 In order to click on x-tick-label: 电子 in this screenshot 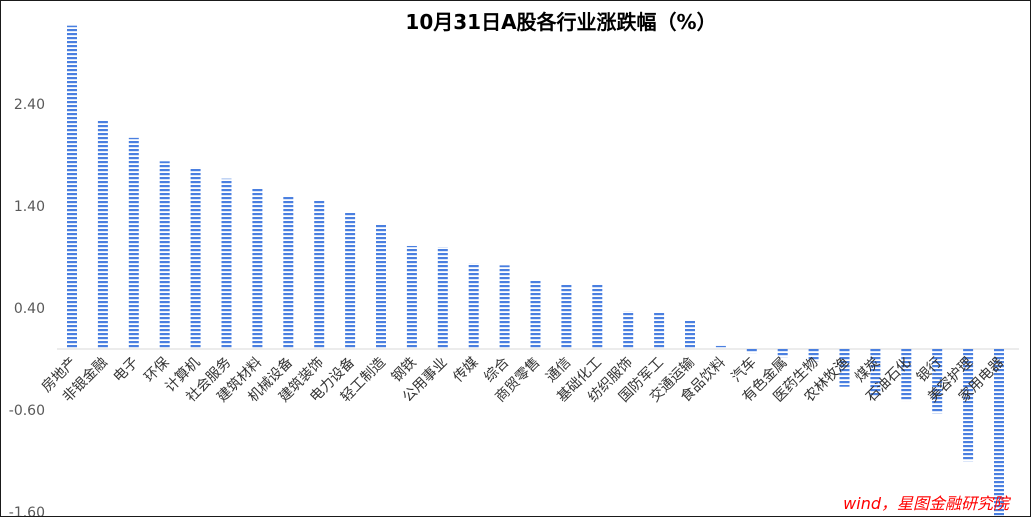, I will do `click(126, 370)`.